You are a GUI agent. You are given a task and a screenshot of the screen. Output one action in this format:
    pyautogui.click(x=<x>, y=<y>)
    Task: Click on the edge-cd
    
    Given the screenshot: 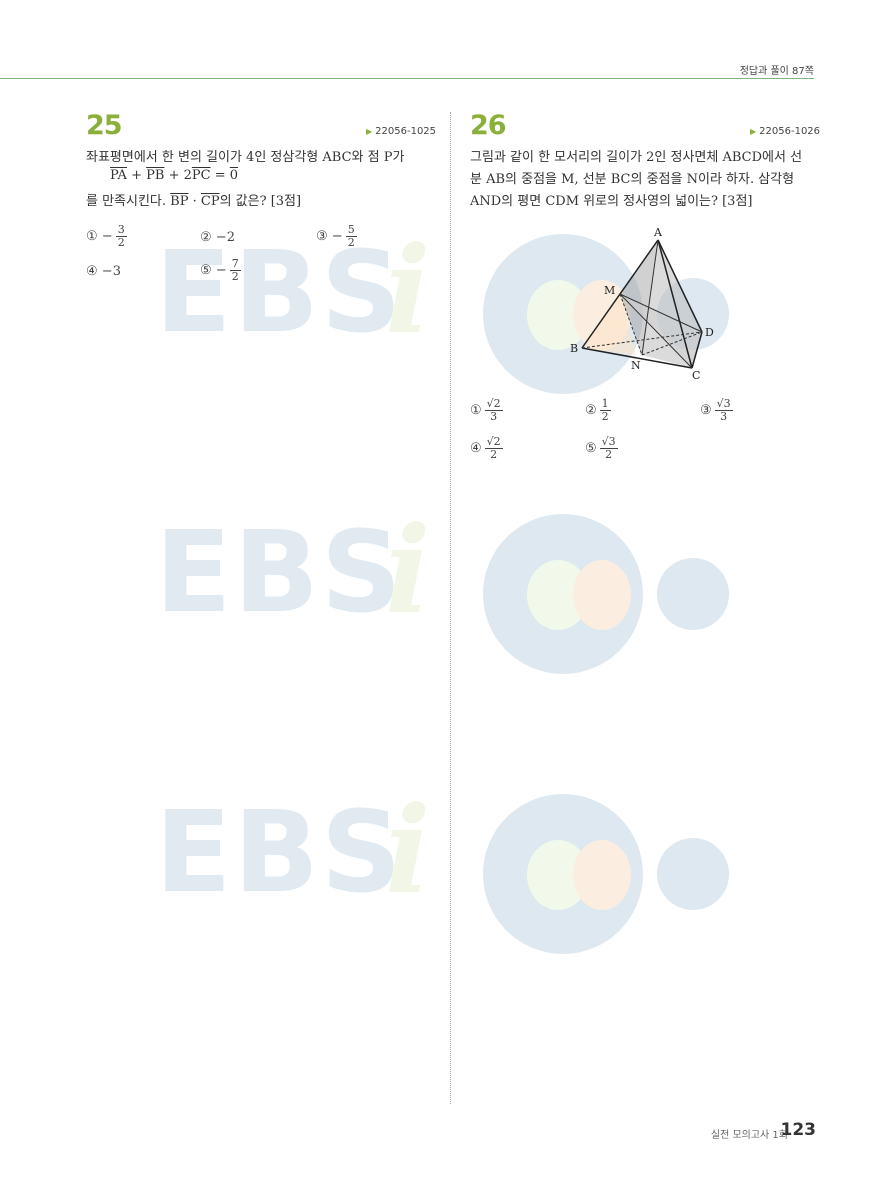 What is the action you would take?
    pyautogui.click(x=697, y=350)
    